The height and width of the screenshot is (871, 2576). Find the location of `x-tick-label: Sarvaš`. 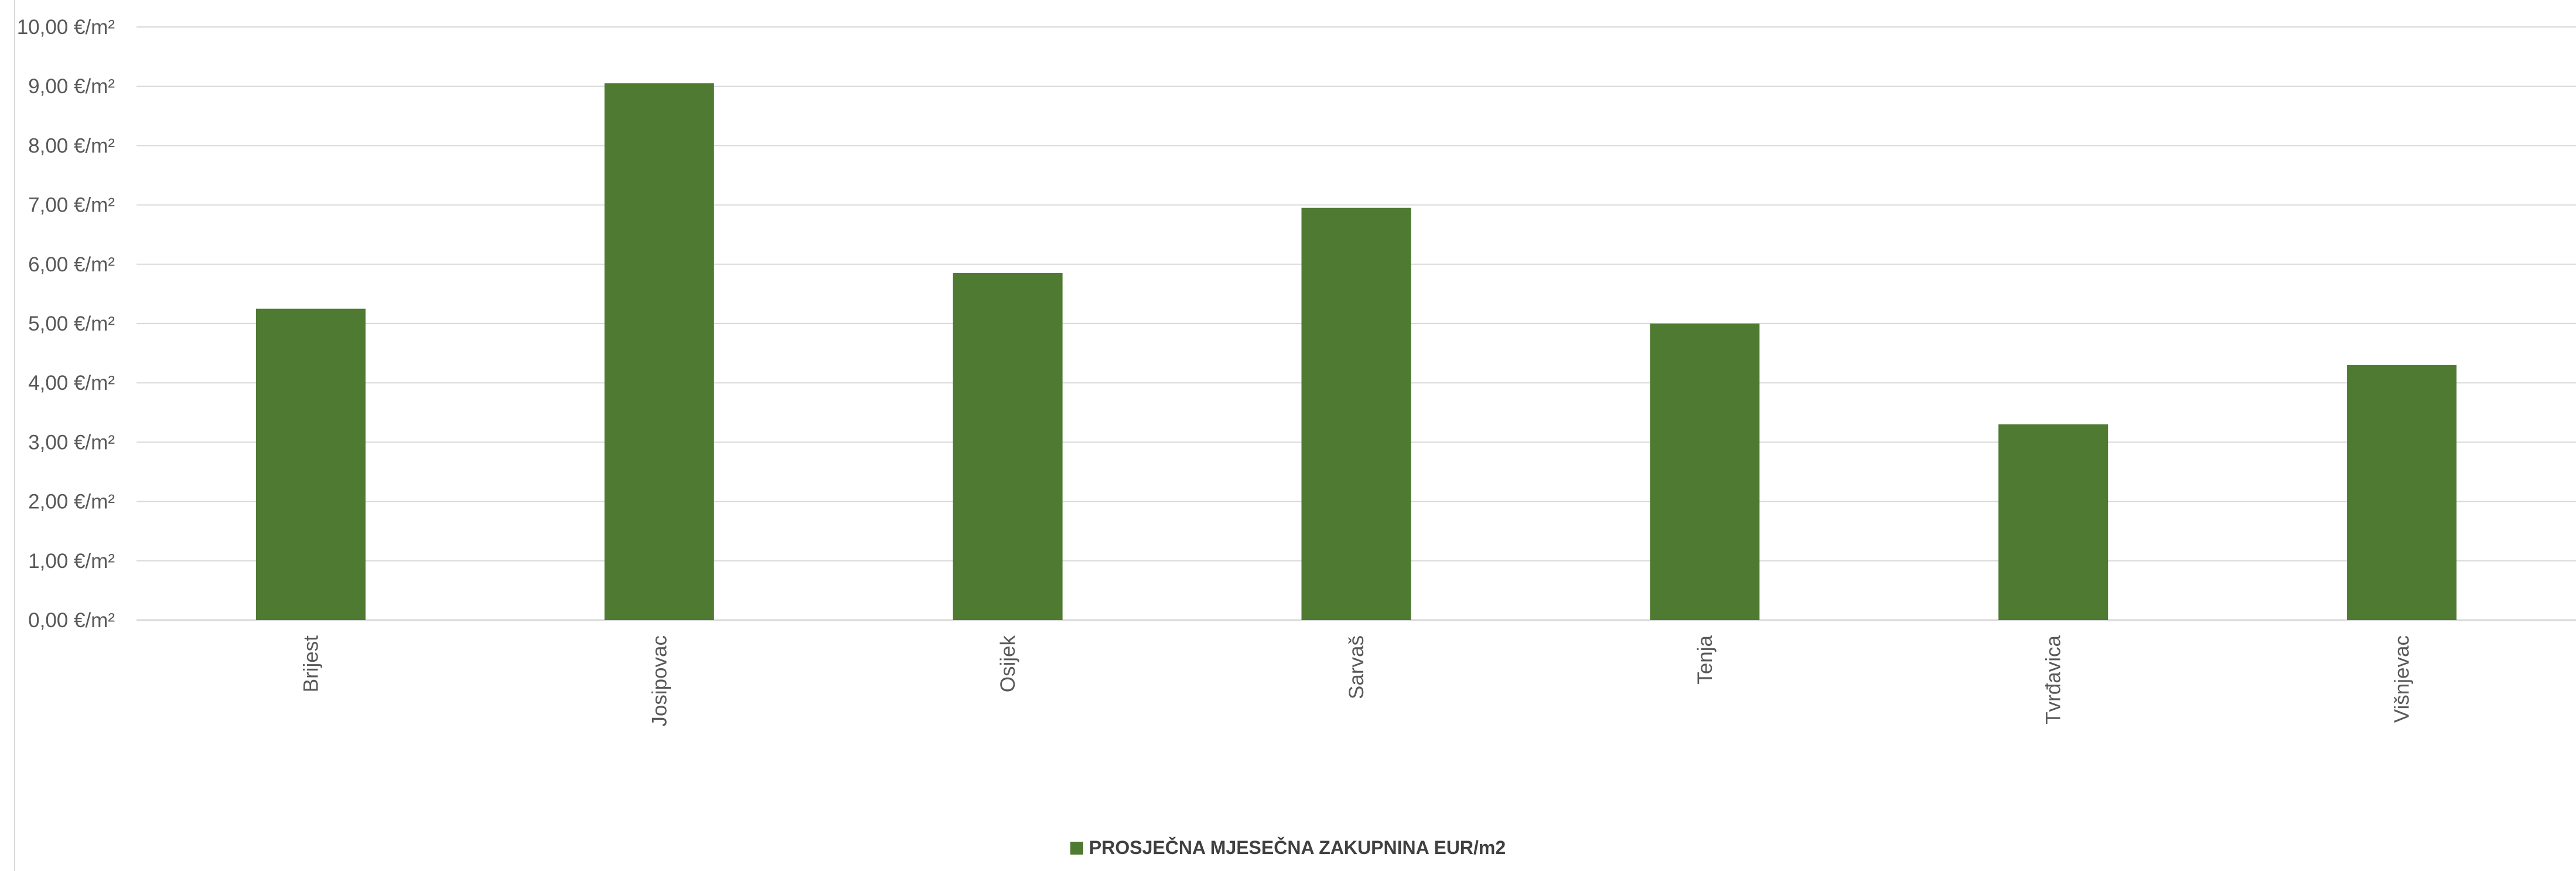

x-tick-label: Sarvaš is located at coordinates (1356, 667).